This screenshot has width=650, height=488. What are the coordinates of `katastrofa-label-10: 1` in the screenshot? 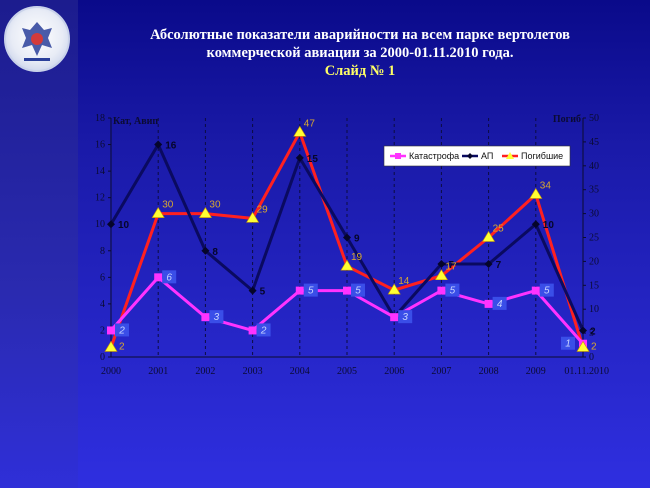 It's located at (568, 344).